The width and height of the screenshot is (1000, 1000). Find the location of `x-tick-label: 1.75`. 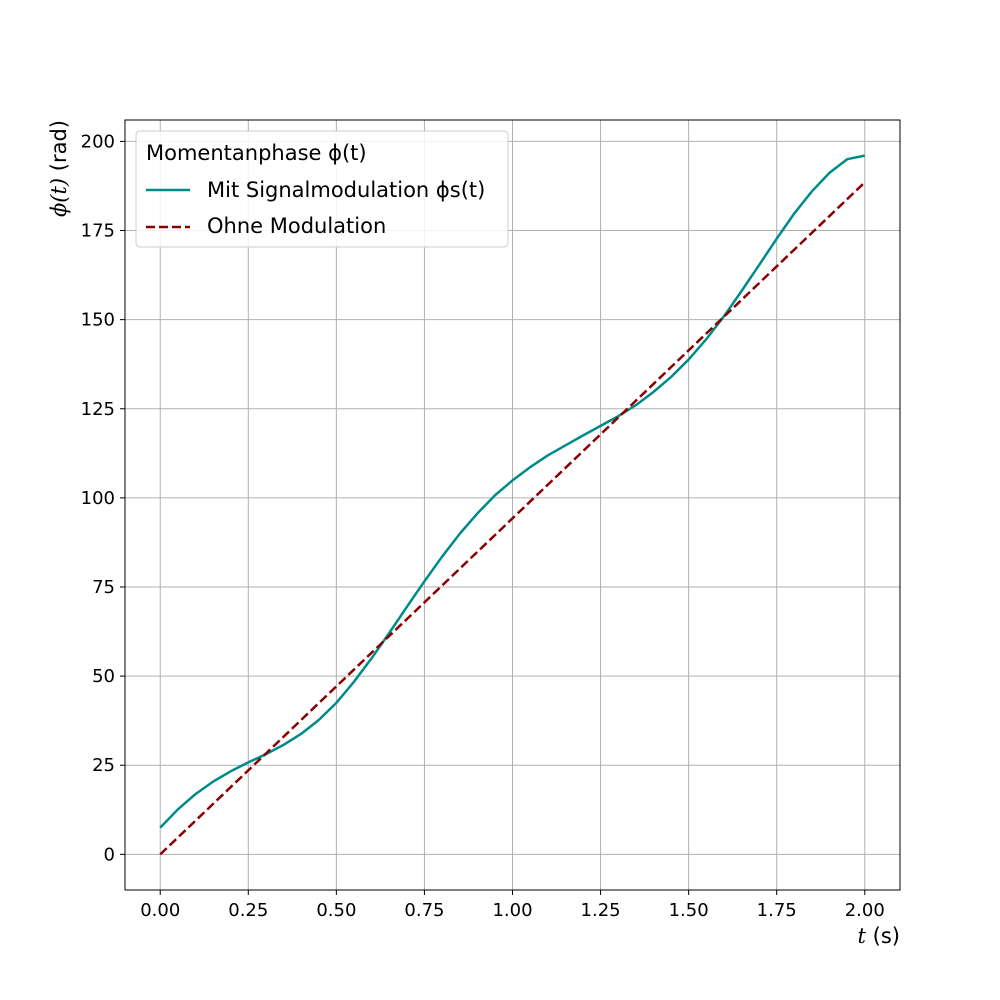

x-tick-label: 1.75 is located at coordinates (777, 910).